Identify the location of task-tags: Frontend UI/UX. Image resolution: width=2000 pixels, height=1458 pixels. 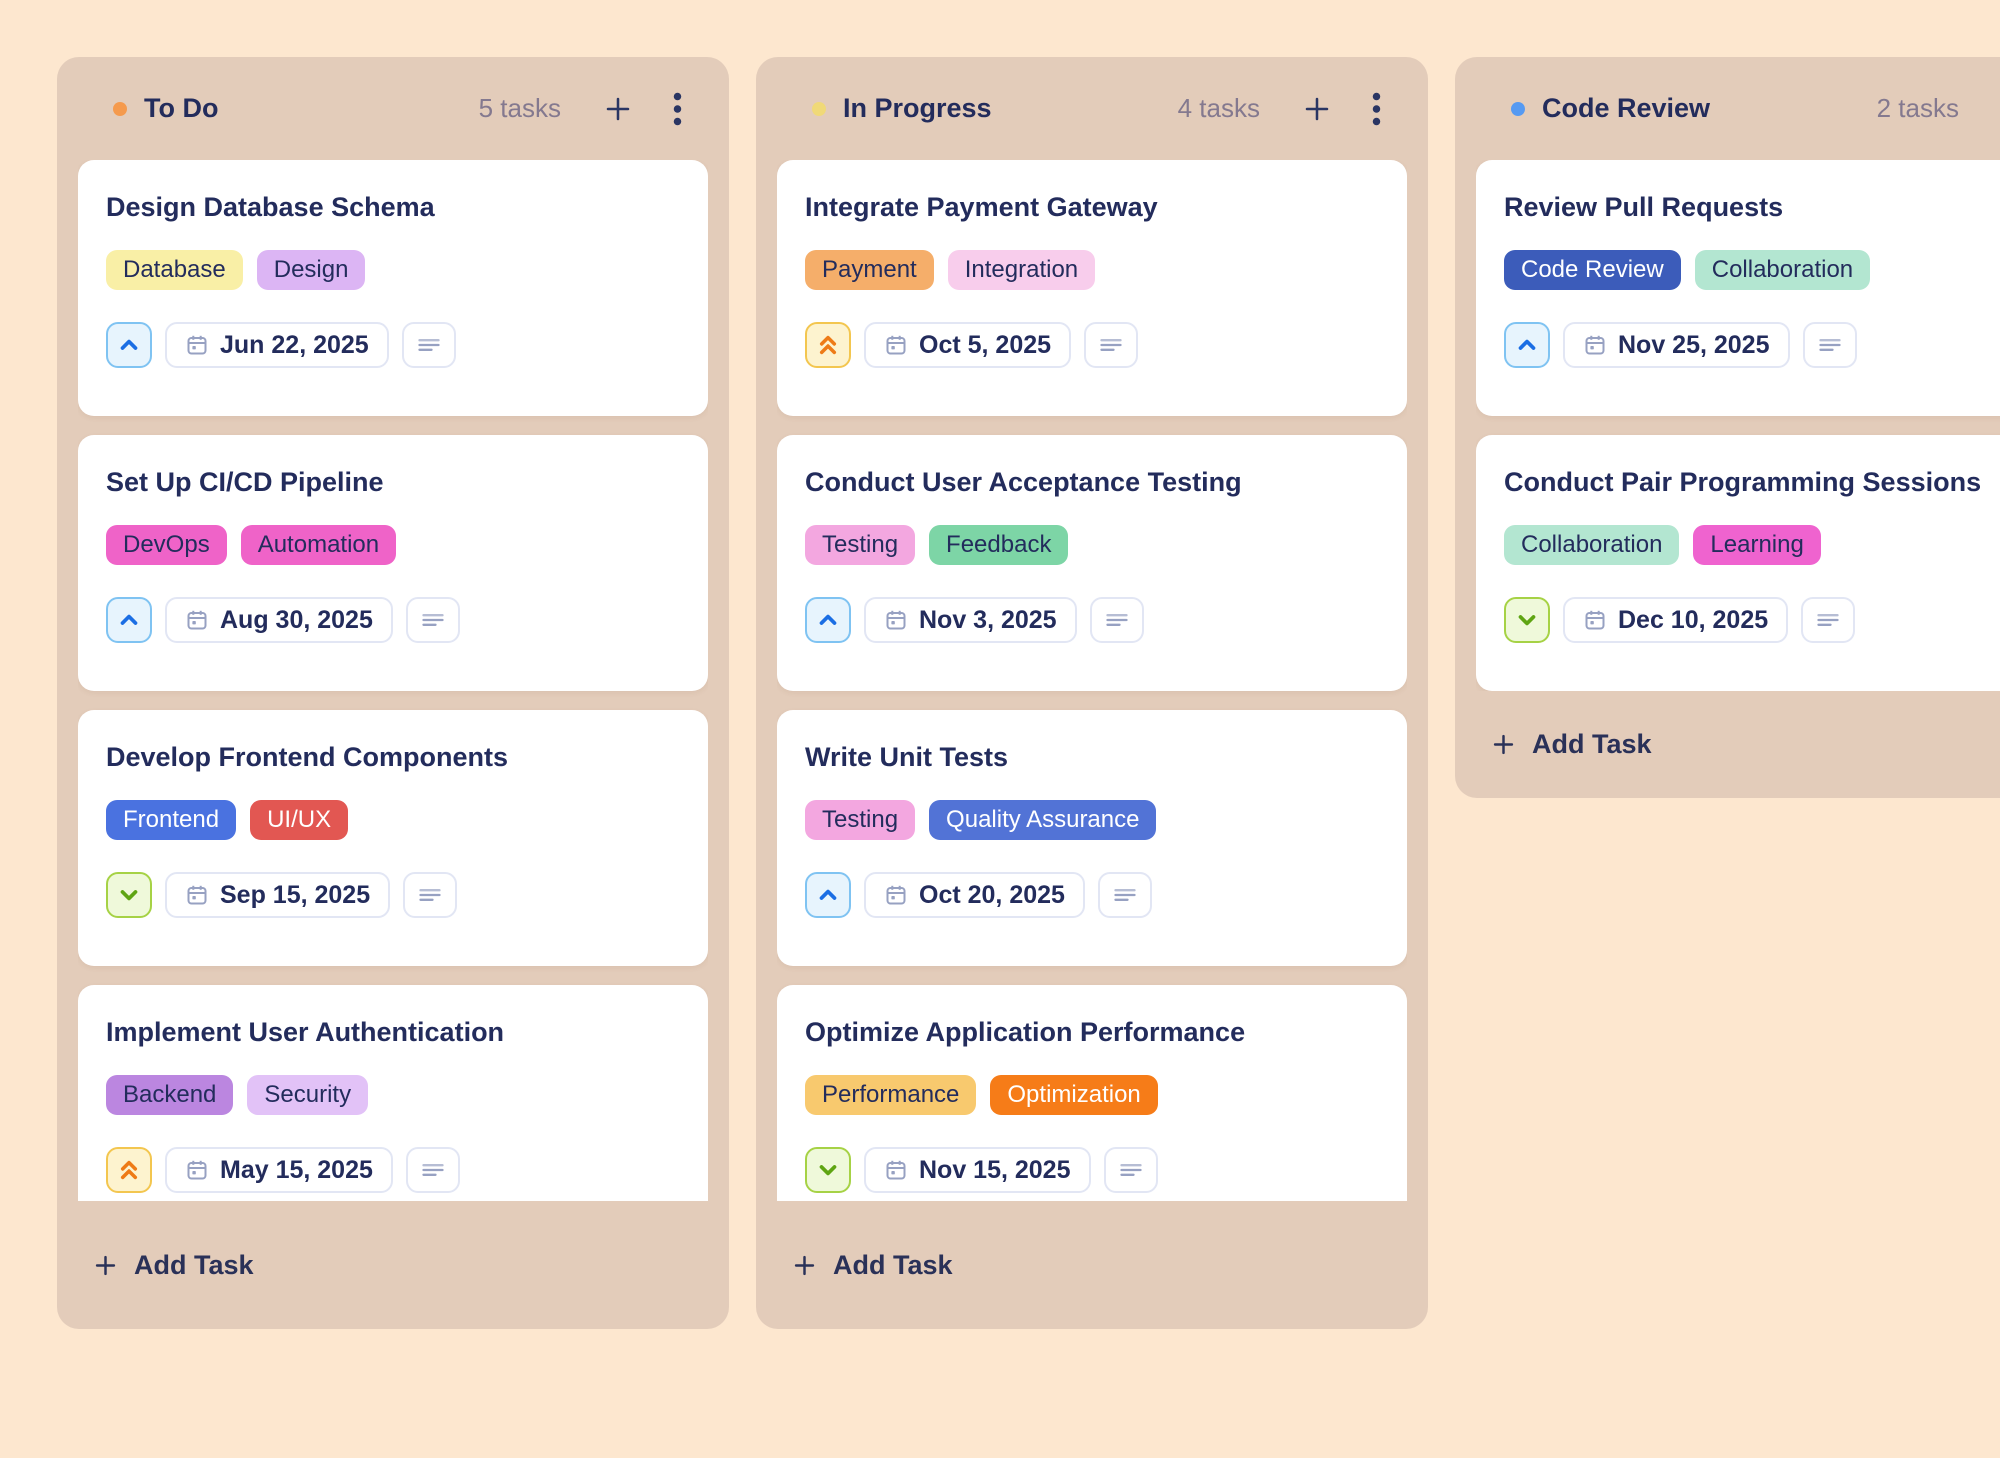
(393, 820).